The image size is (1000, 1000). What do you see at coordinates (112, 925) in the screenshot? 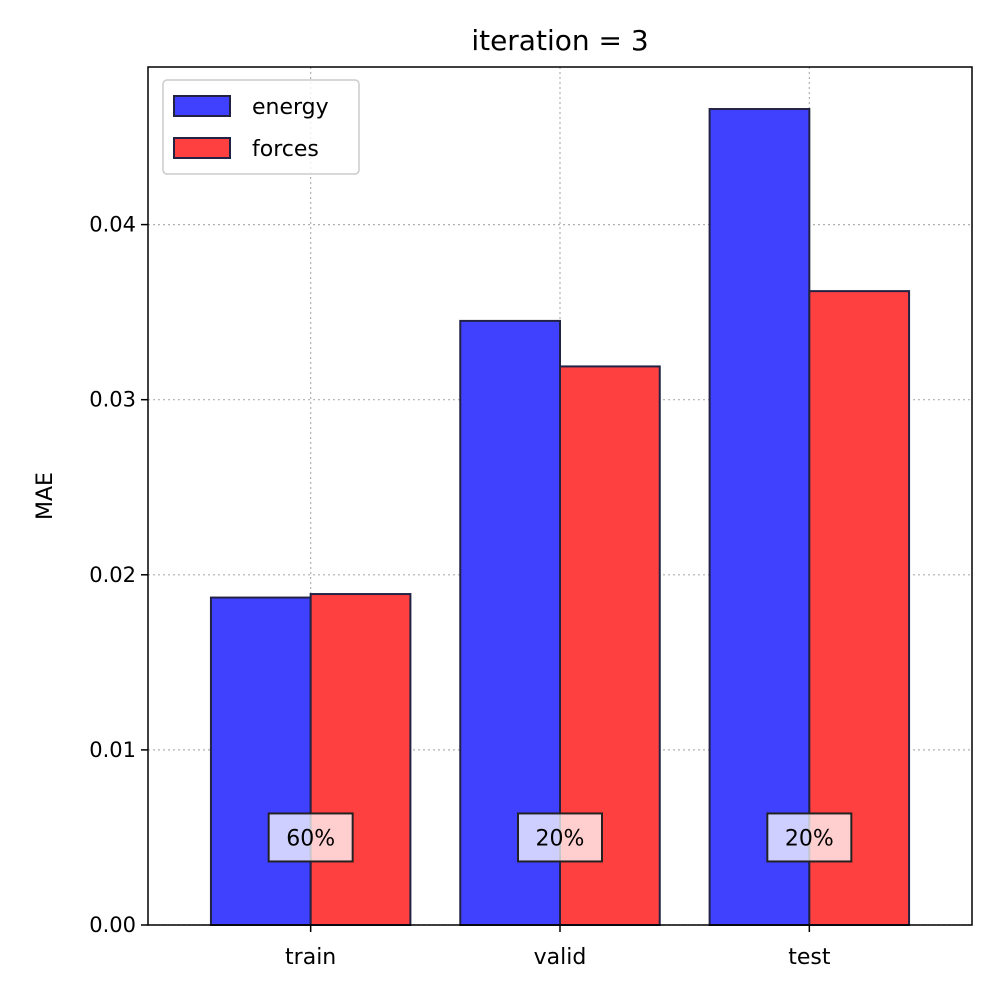
I see `y-tick-label: 0.00` at bounding box center [112, 925].